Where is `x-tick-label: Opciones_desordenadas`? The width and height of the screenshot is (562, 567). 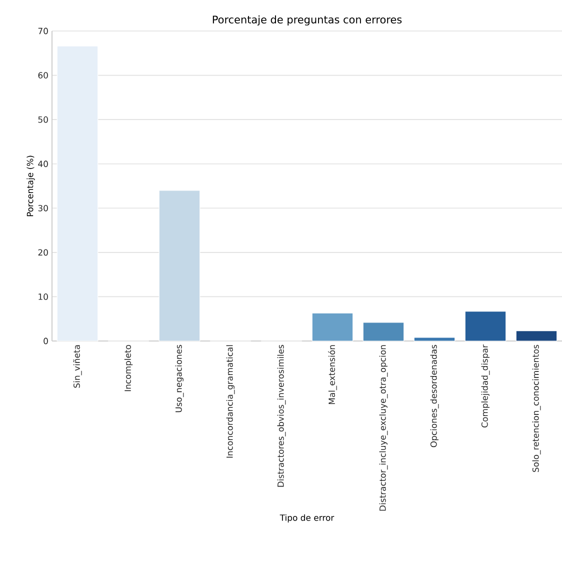 x-tick-label: Opciones_desordenadas is located at coordinates (434, 396).